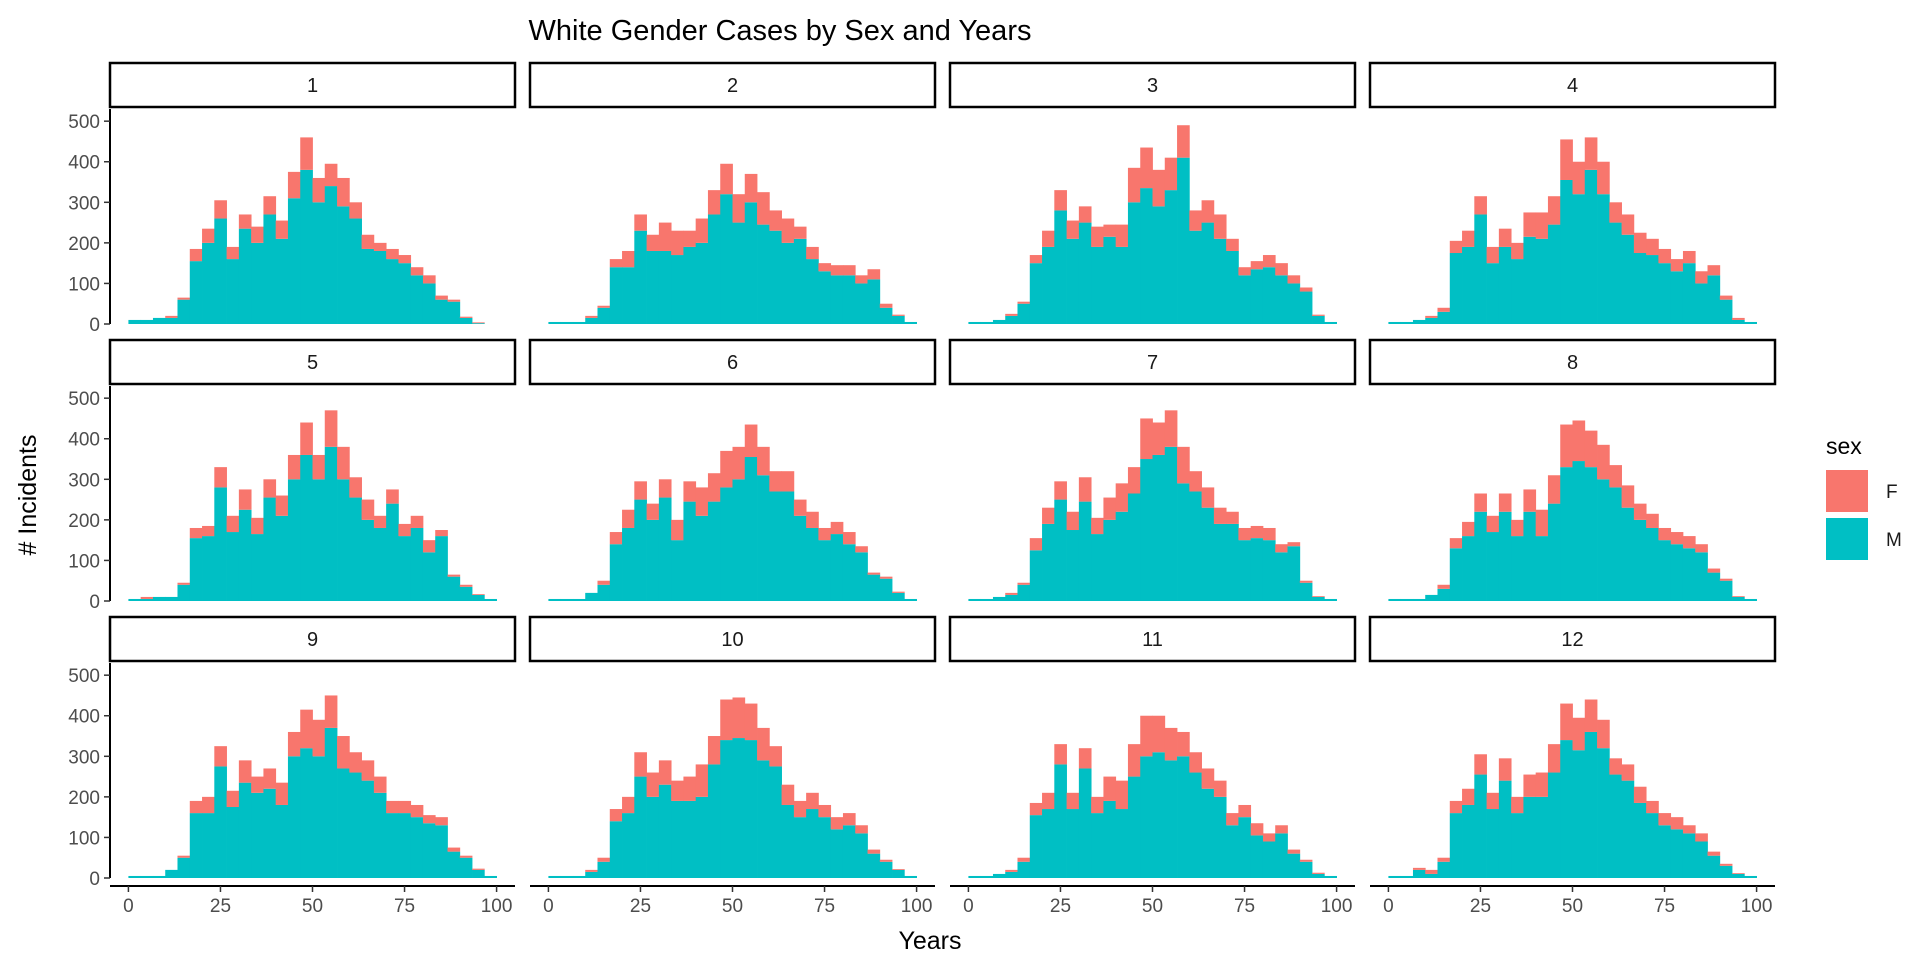 The image size is (1920, 960). What do you see at coordinates (306, 230) in the screenshot?
I see `histogram-bars` at bounding box center [306, 230].